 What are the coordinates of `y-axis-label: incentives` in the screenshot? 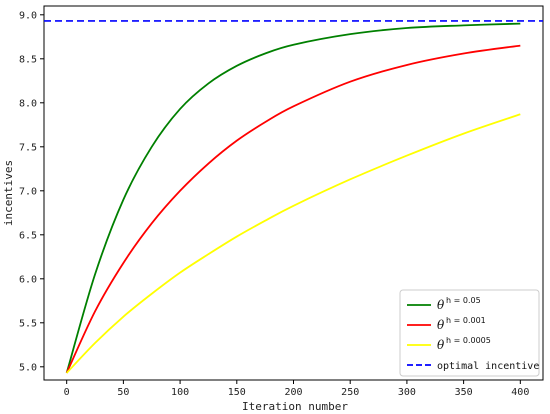 It's located at (8, 193).